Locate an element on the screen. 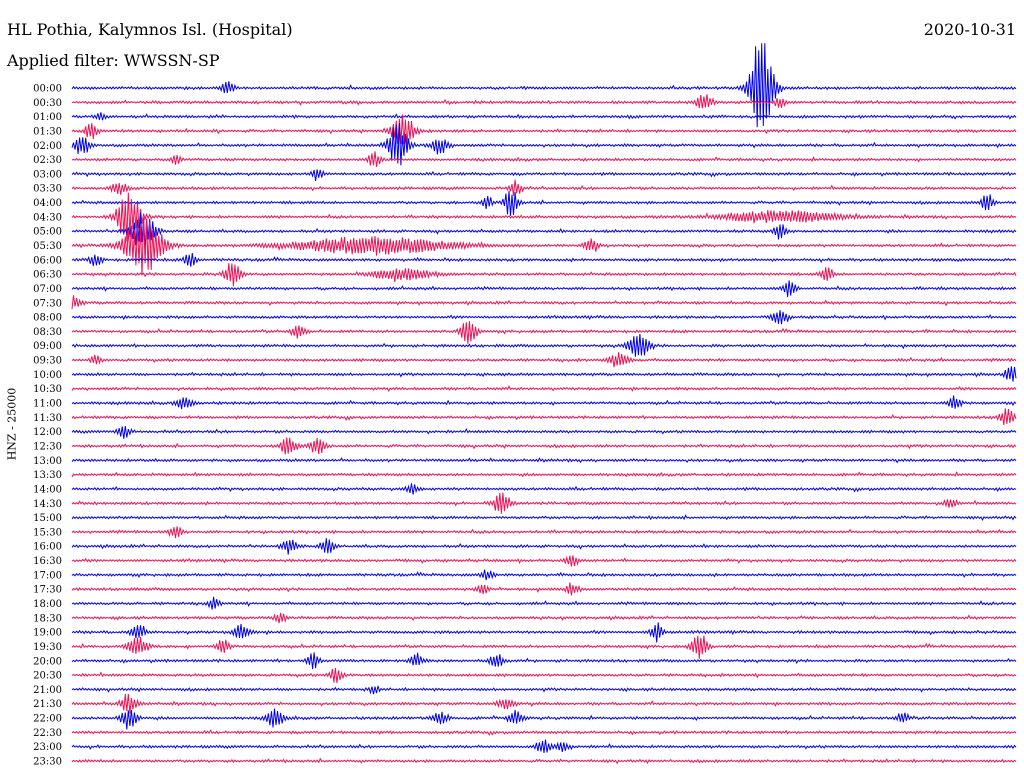  row-time-label: 02:30 is located at coordinates (47, 160).